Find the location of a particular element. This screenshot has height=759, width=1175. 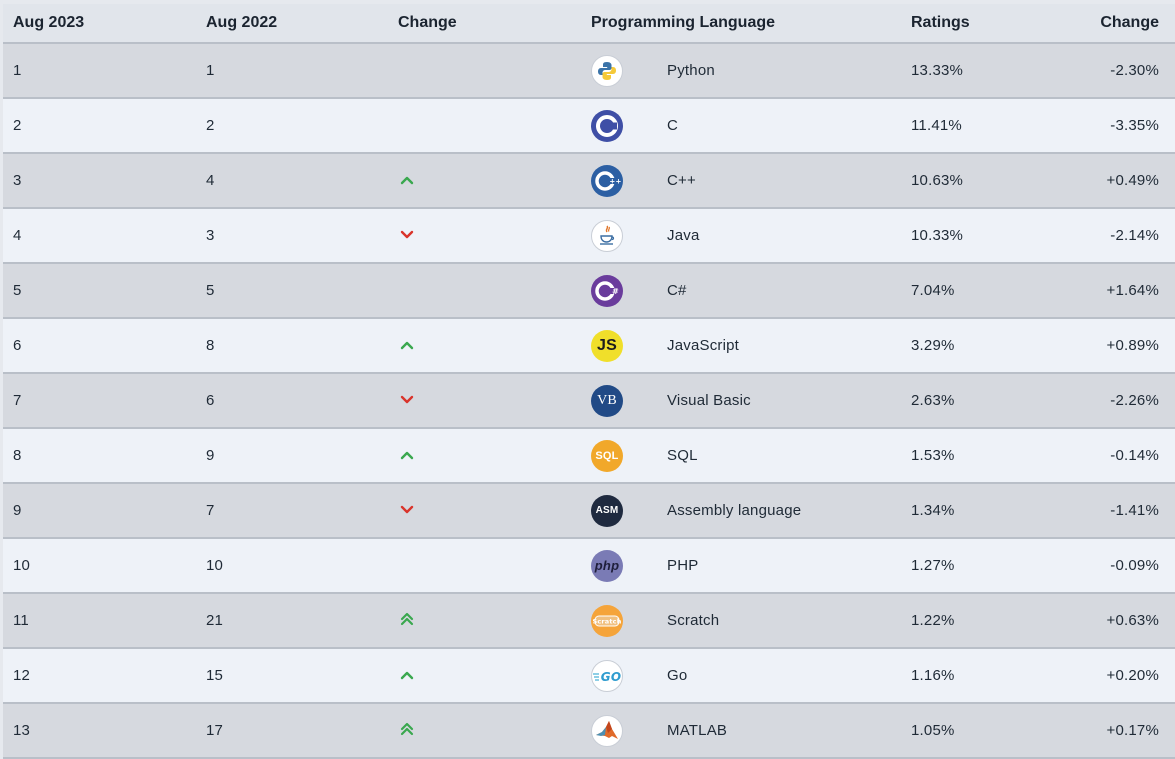

language-cell: ASM Assembly language is located at coordinates (741, 511).